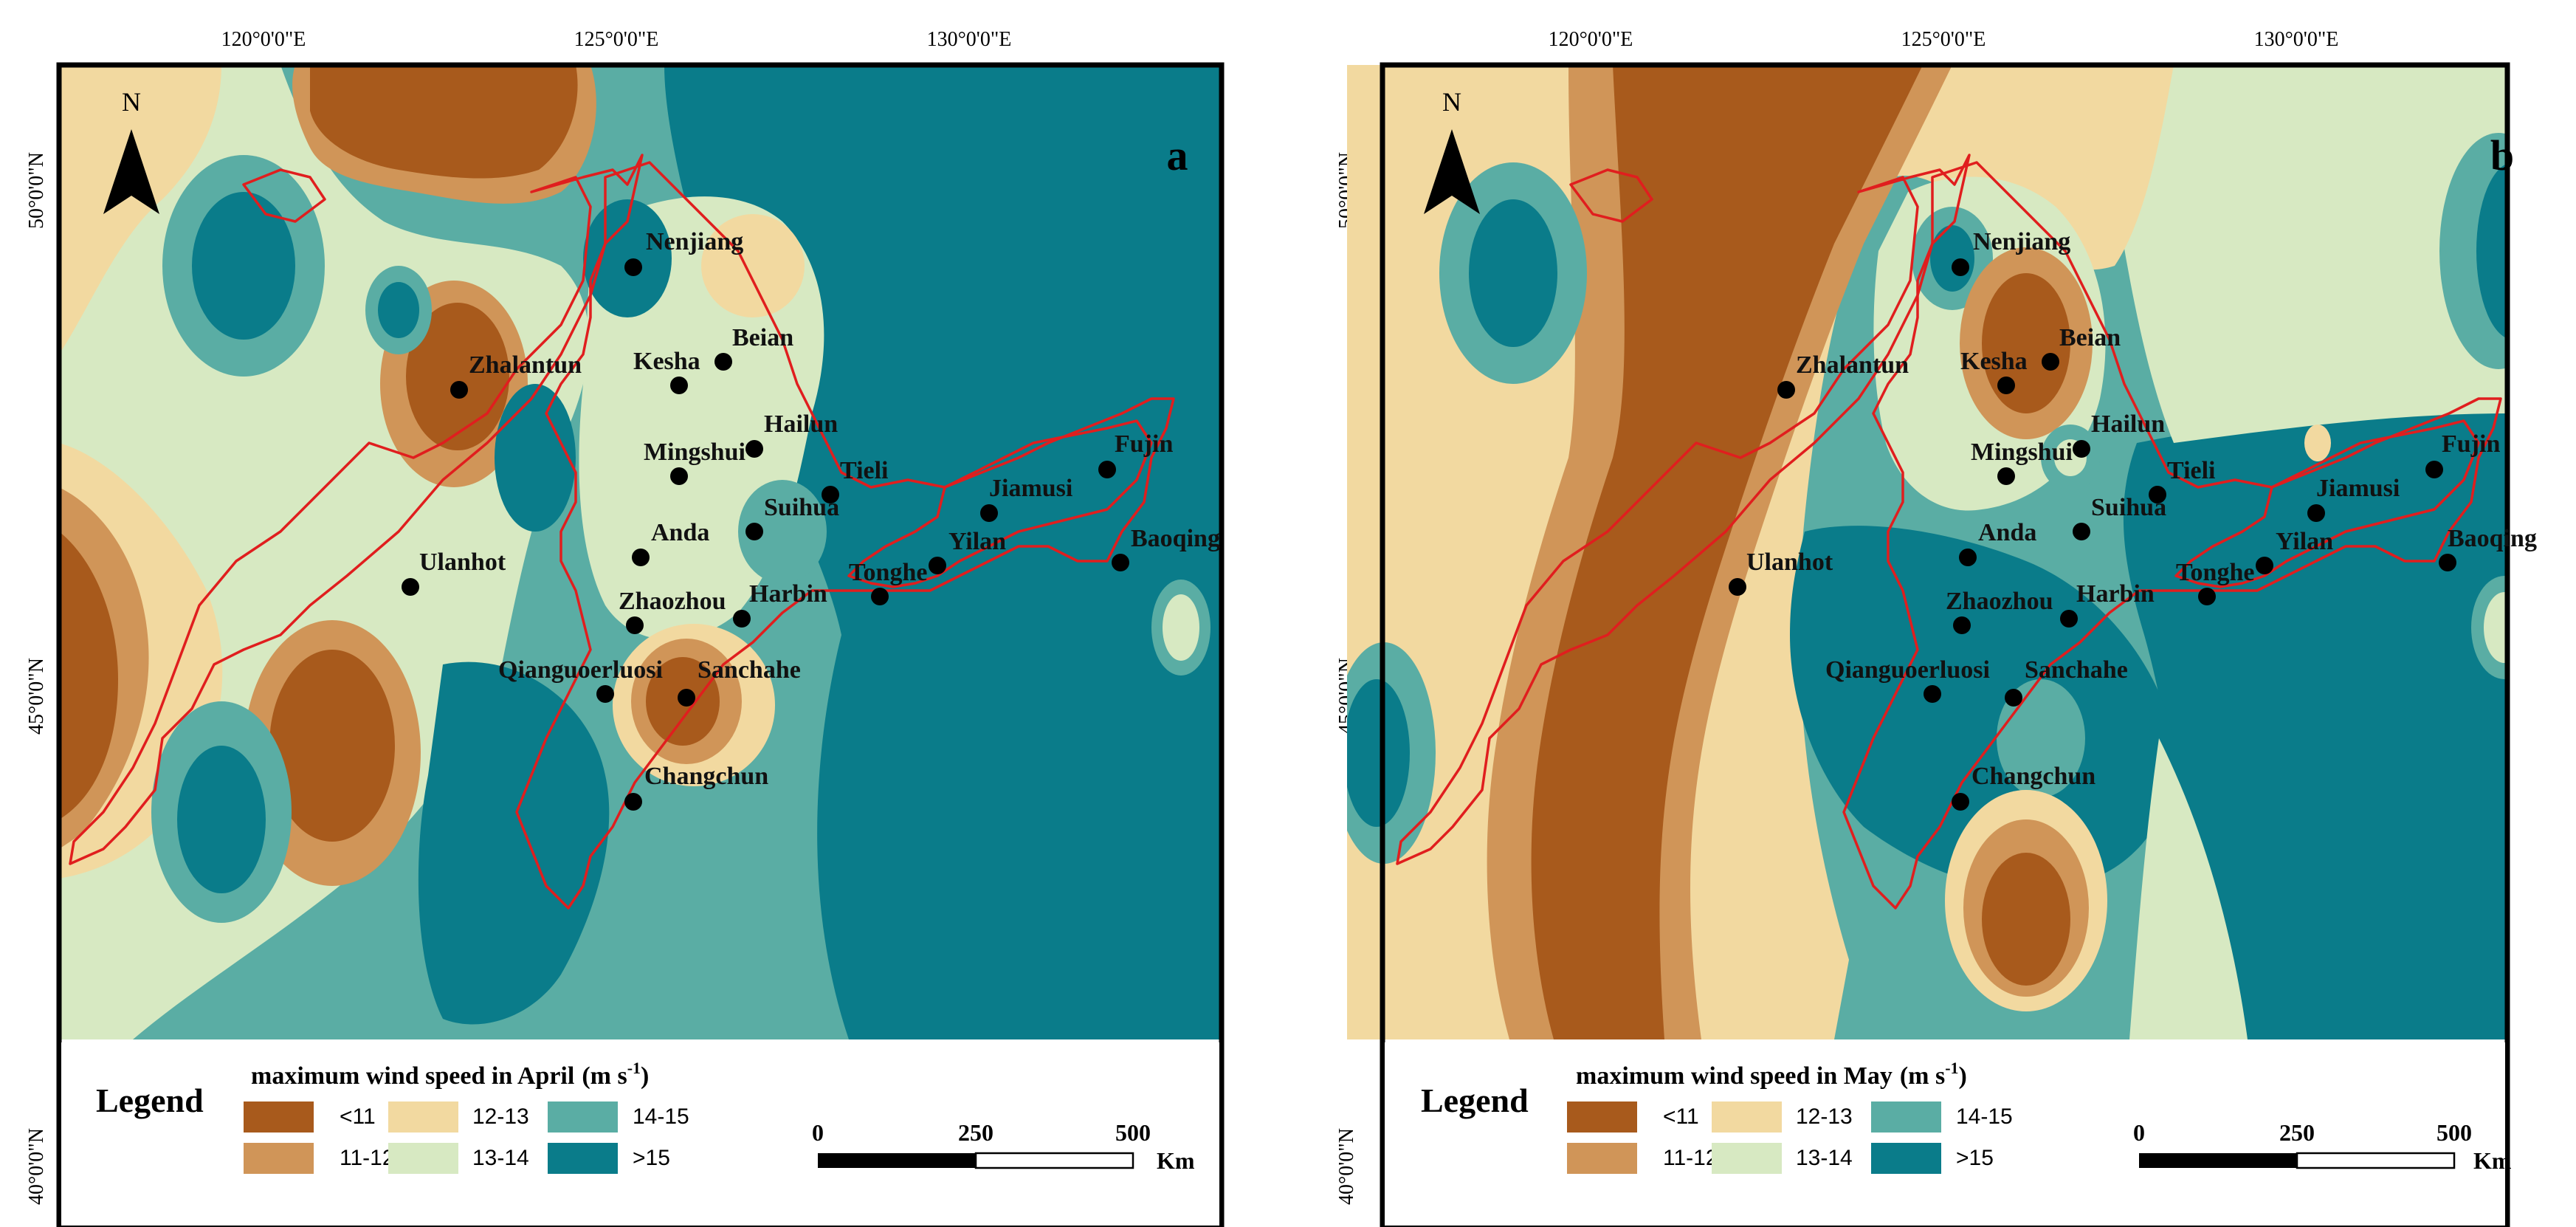 This screenshot has height=1227, width=2576. I want to click on svg-text: 500, so click(2454, 1132).